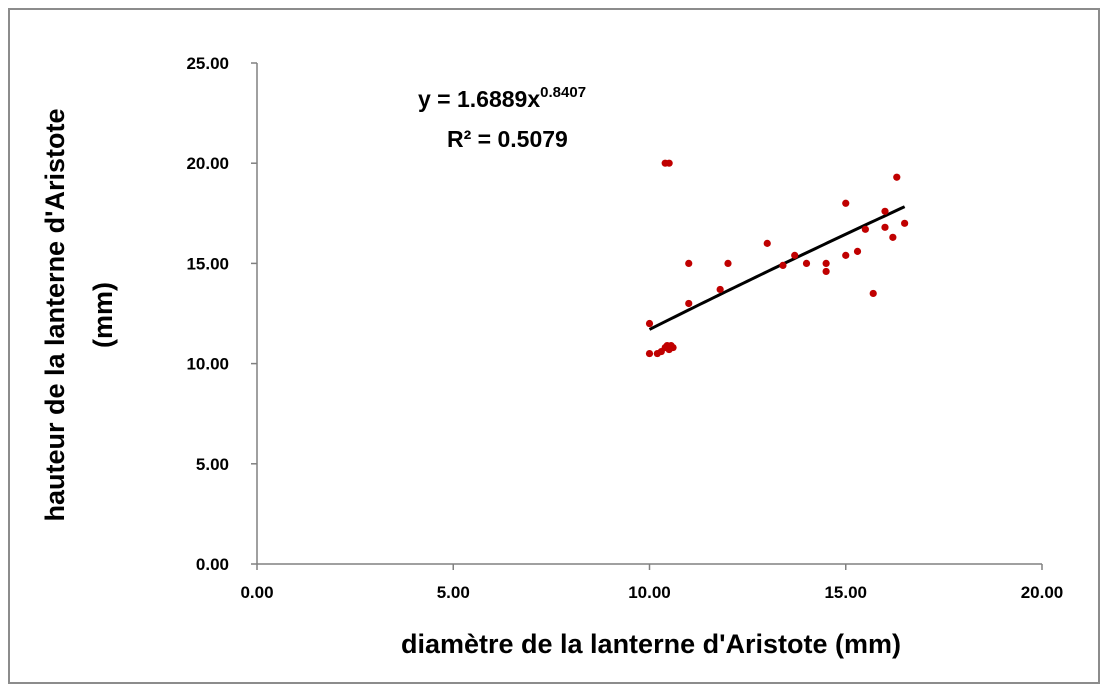 The height and width of the screenshot is (693, 1109). Describe the element at coordinates (207, 364) in the screenshot. I see `y-tick-label: 10.00` at that location.